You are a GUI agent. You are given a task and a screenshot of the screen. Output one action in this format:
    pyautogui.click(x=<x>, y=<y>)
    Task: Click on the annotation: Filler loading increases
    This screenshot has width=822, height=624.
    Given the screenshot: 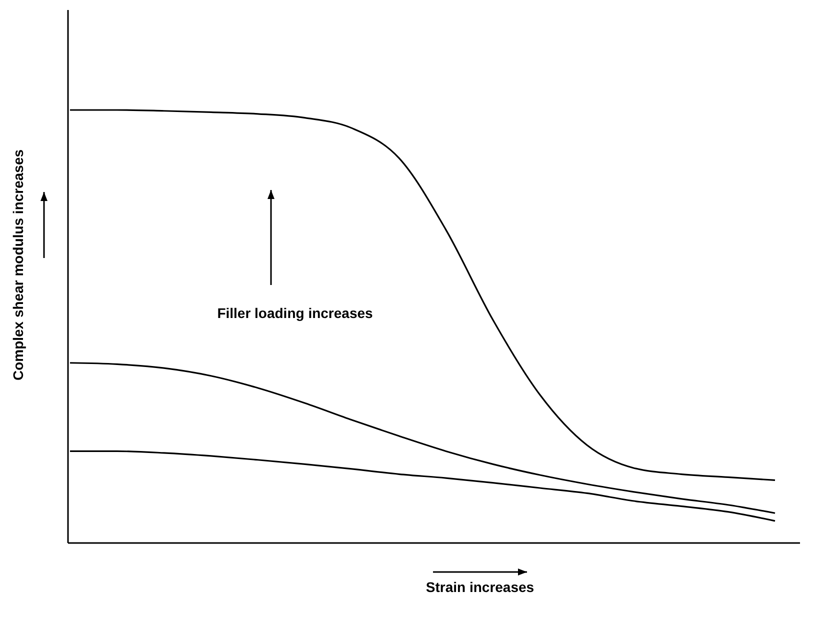 What is the action you would take?
    pyautogui.click(x=295, y=313)
    